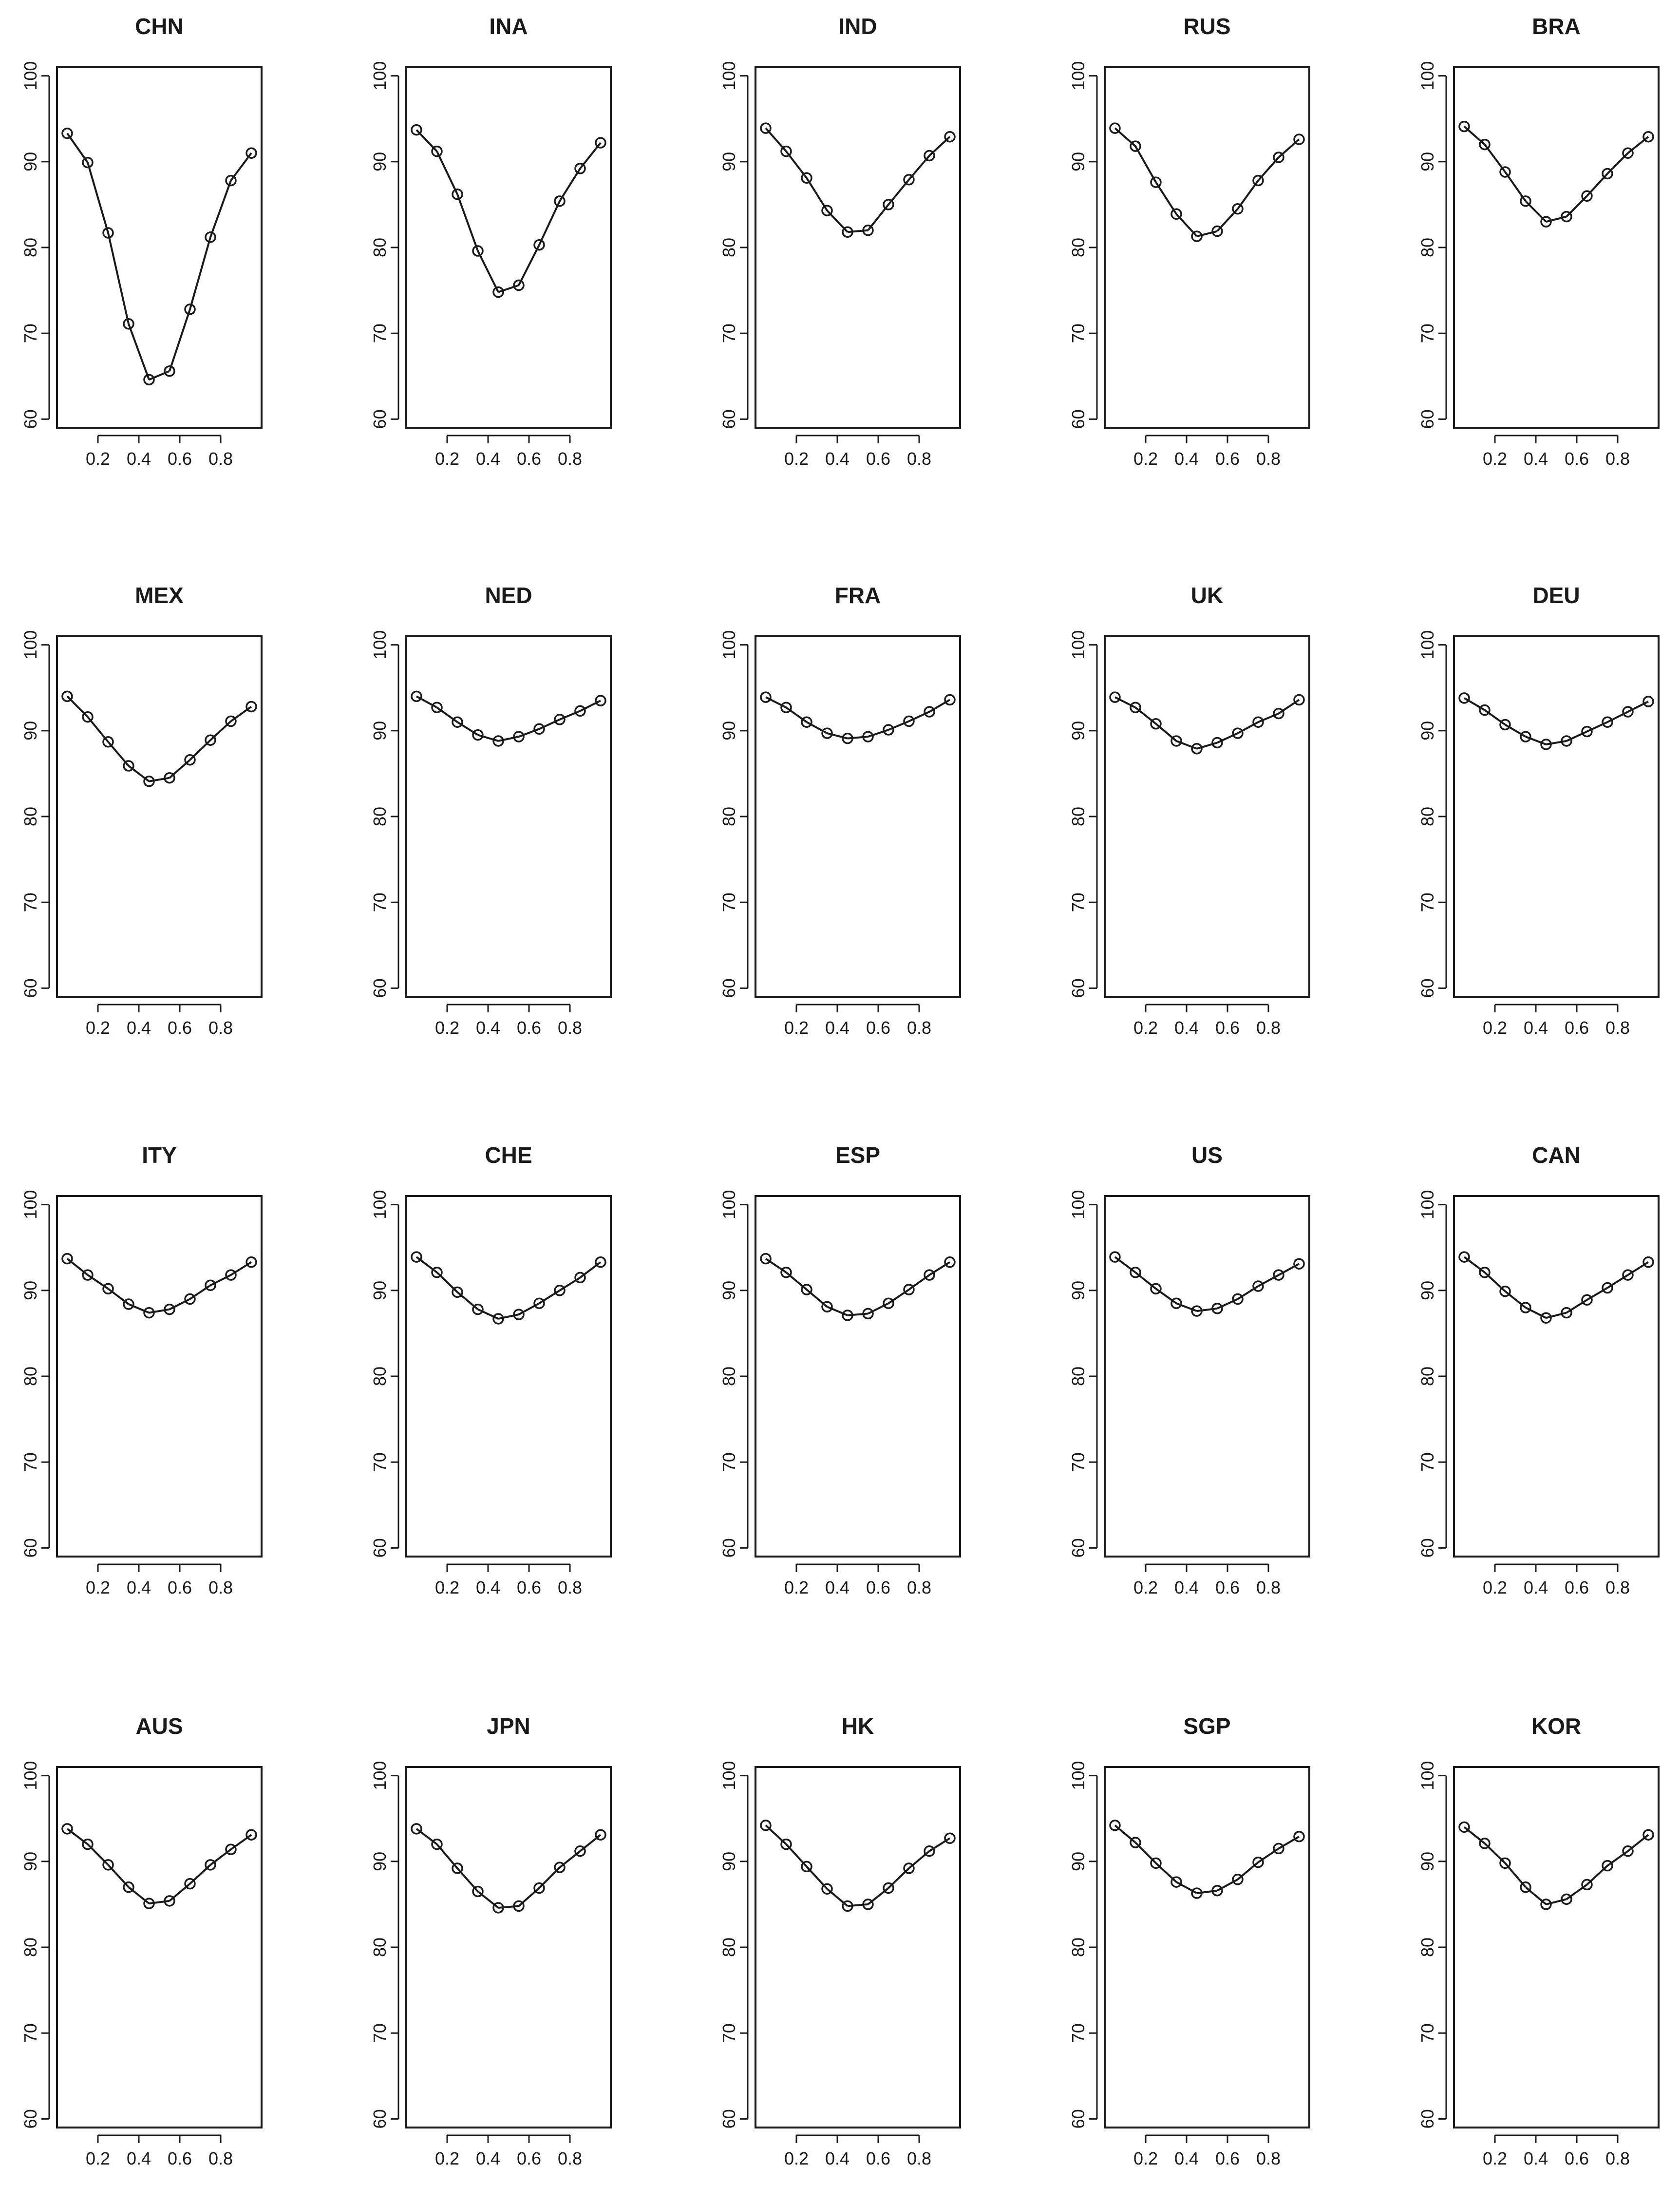 This screenshot has width=1680, height=2185. Describe the element at coordinates (1538, 1369) in the screenshot. I see `panel-can: CAN 60 70 80 90 100 0.2 0.4 0.6 0.8` at that location.